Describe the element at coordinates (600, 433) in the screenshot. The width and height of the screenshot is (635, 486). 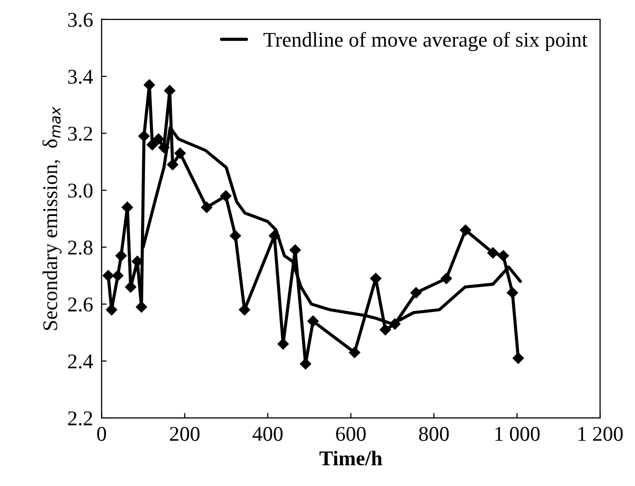
I see `x-tick-label: 1 200` at that location.